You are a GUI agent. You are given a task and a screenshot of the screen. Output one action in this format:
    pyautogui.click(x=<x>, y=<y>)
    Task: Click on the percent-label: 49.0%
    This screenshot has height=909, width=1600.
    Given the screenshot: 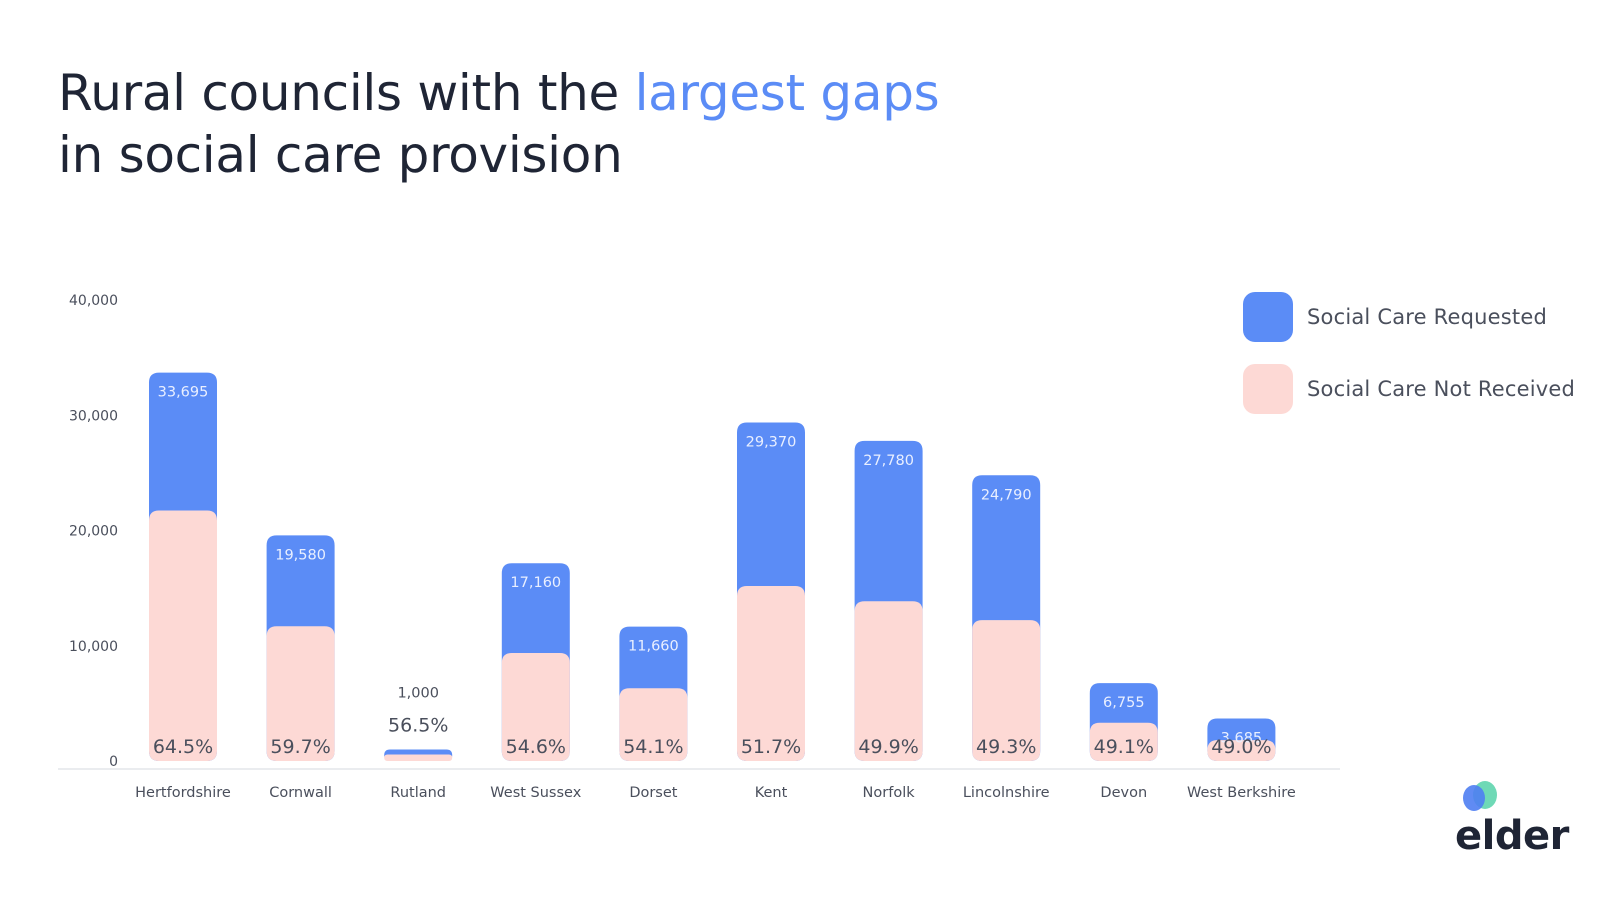 What is the action you would take?
    pyautogui.click(x=1241, y=747)
    